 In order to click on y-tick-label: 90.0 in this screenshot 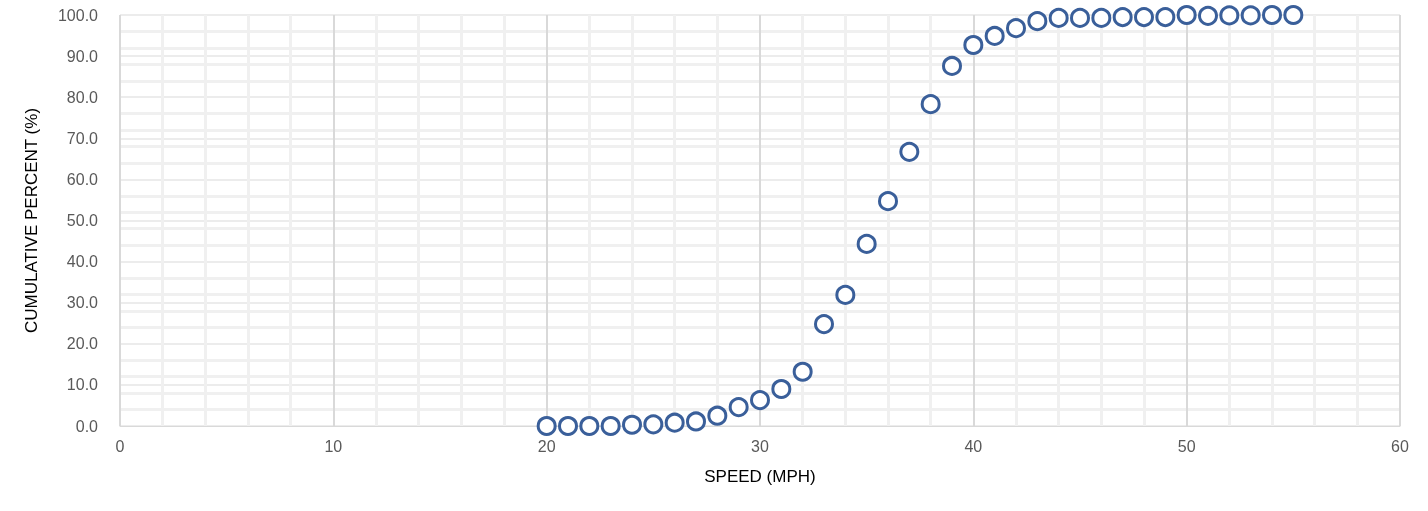, I will do `click(82, 56)`.